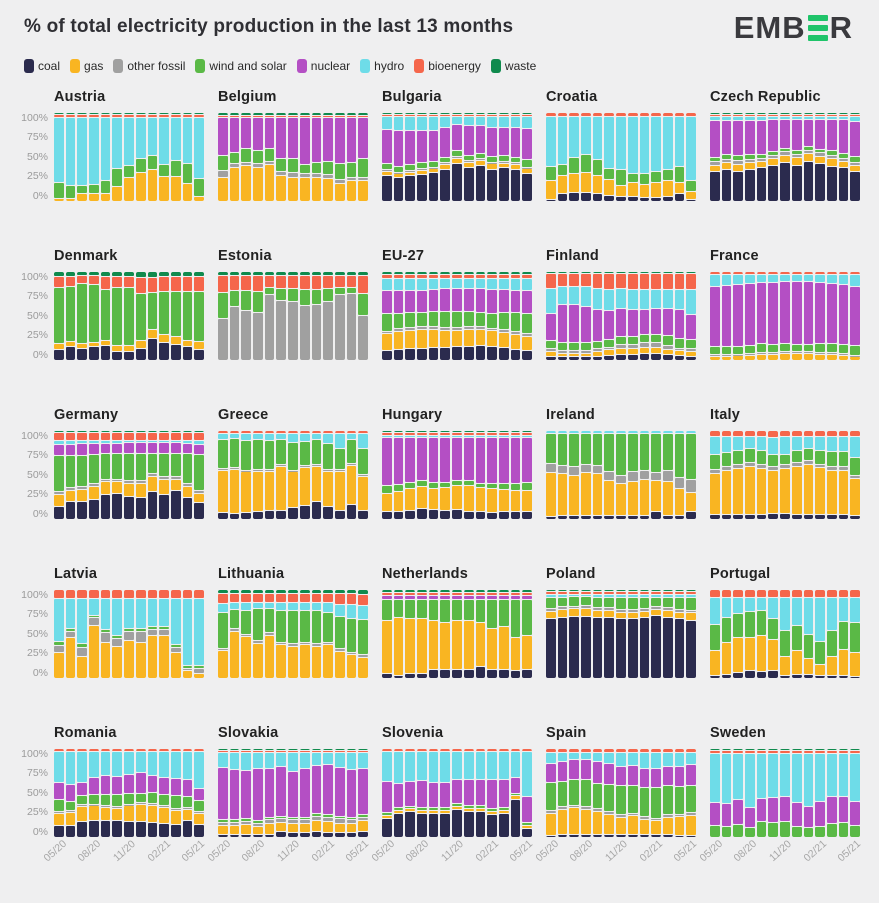 This screenshot has height=903, width=879. What do you see at coordinates (243, 415) in the screenshot?
I see `chart-title: Greece` at bounding box center [243, 415].